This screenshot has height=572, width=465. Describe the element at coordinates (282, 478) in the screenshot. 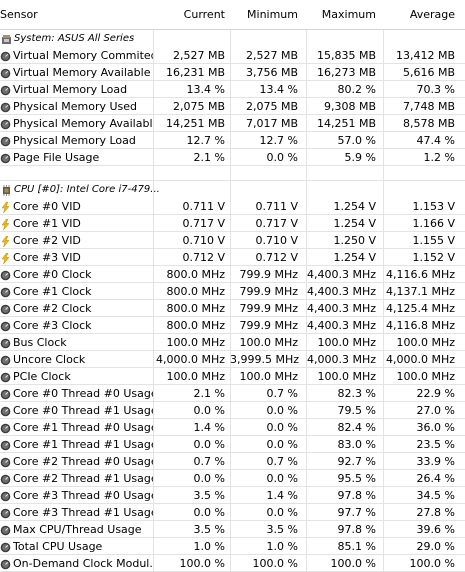

I see `minimum-value: 0.0 %` at that location.